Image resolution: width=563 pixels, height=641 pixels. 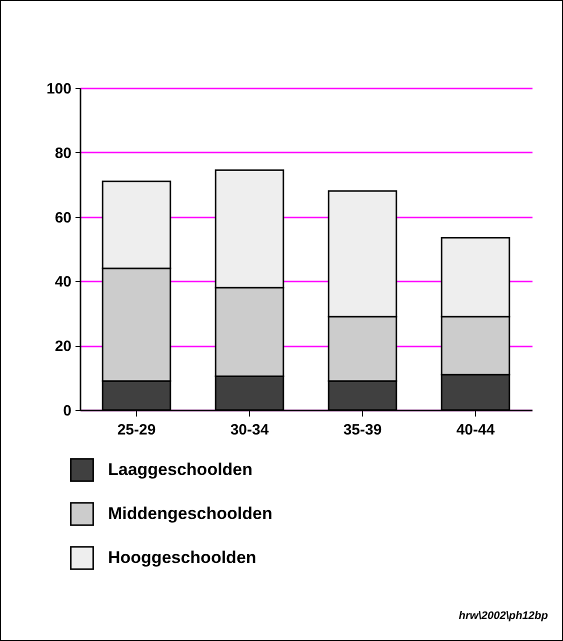 What do you see at coordinates (63, 347) in the screenshot?
I see `y-tick-label: 20` at bounding box center [63, 347].